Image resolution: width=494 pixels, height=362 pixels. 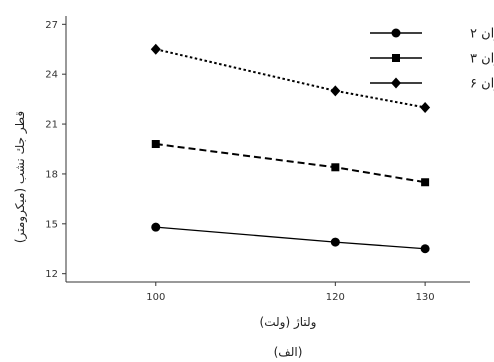 What do you see at coordinates (288, 352) in the screenshot?
I see `figure-caption: (الف)` at bounding box center [288, 352].